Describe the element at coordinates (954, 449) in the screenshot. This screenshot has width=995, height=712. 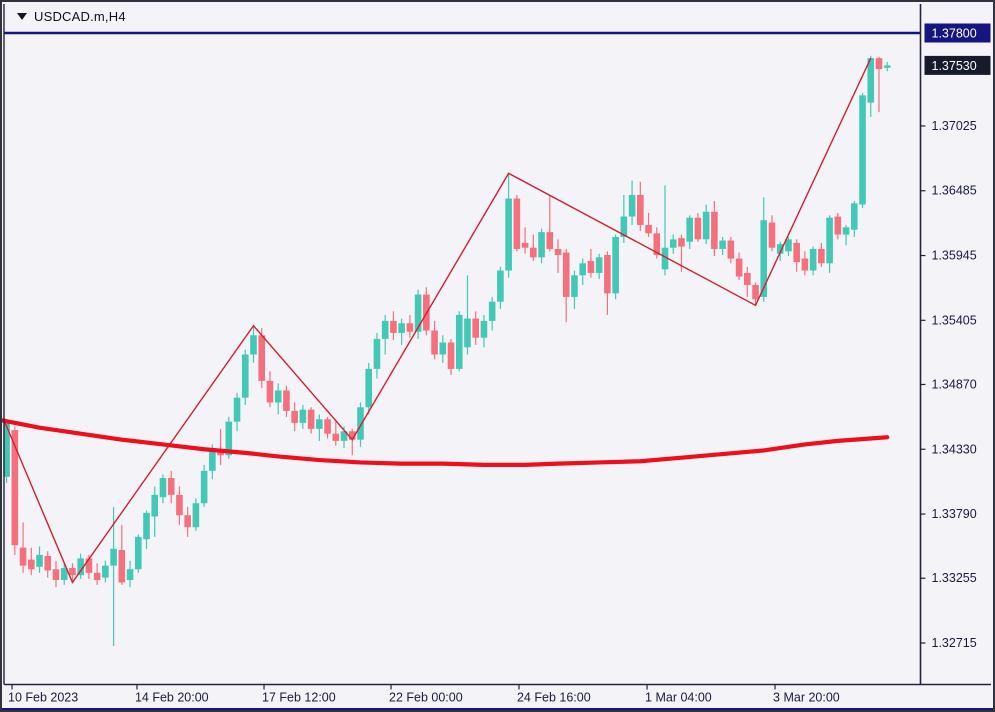
I see `price-tick-label: 1.34330` at that location.